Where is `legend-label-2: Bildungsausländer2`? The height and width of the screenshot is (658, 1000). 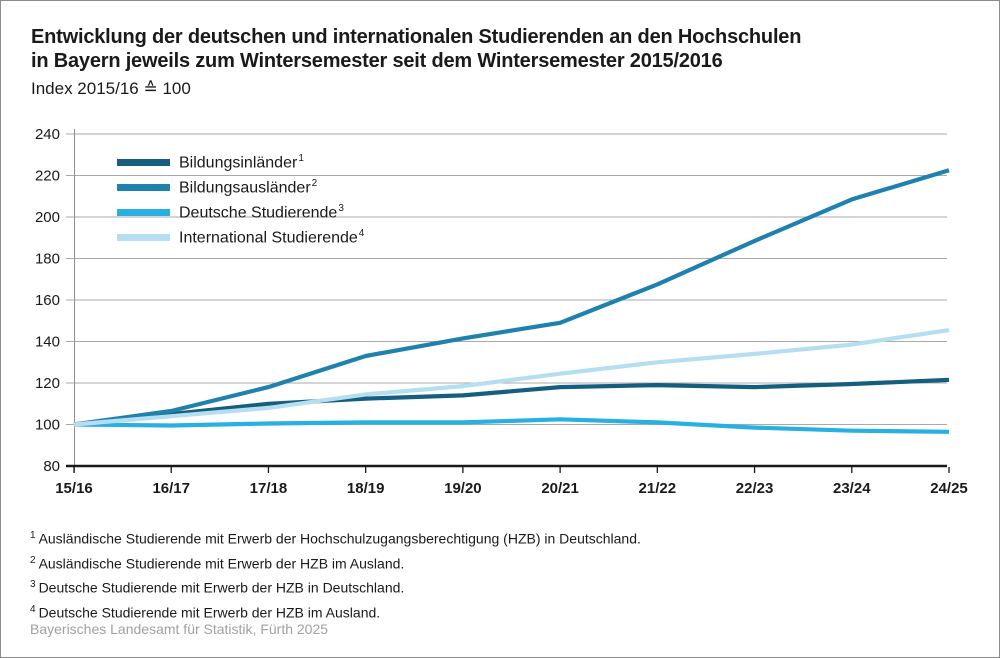
legend-label-2: Bildungsausländer2 is located at coordinates (248, 187).